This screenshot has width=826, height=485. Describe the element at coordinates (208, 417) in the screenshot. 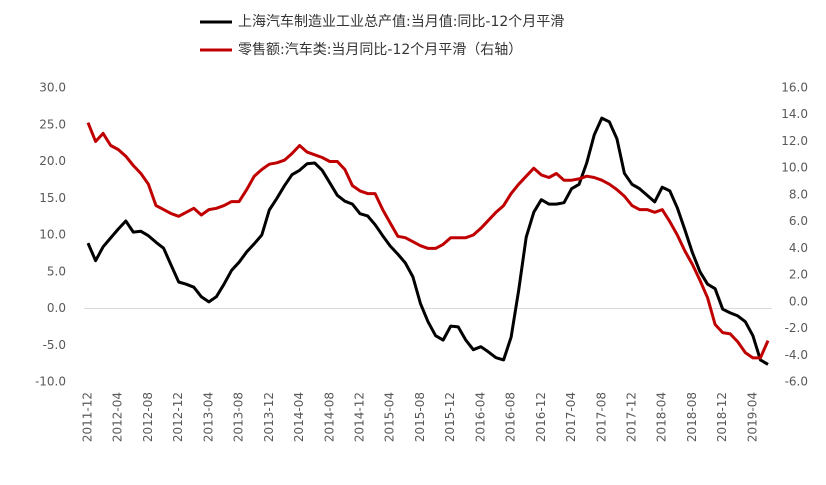

I see `x-tick-label: 2013-04` at that location.